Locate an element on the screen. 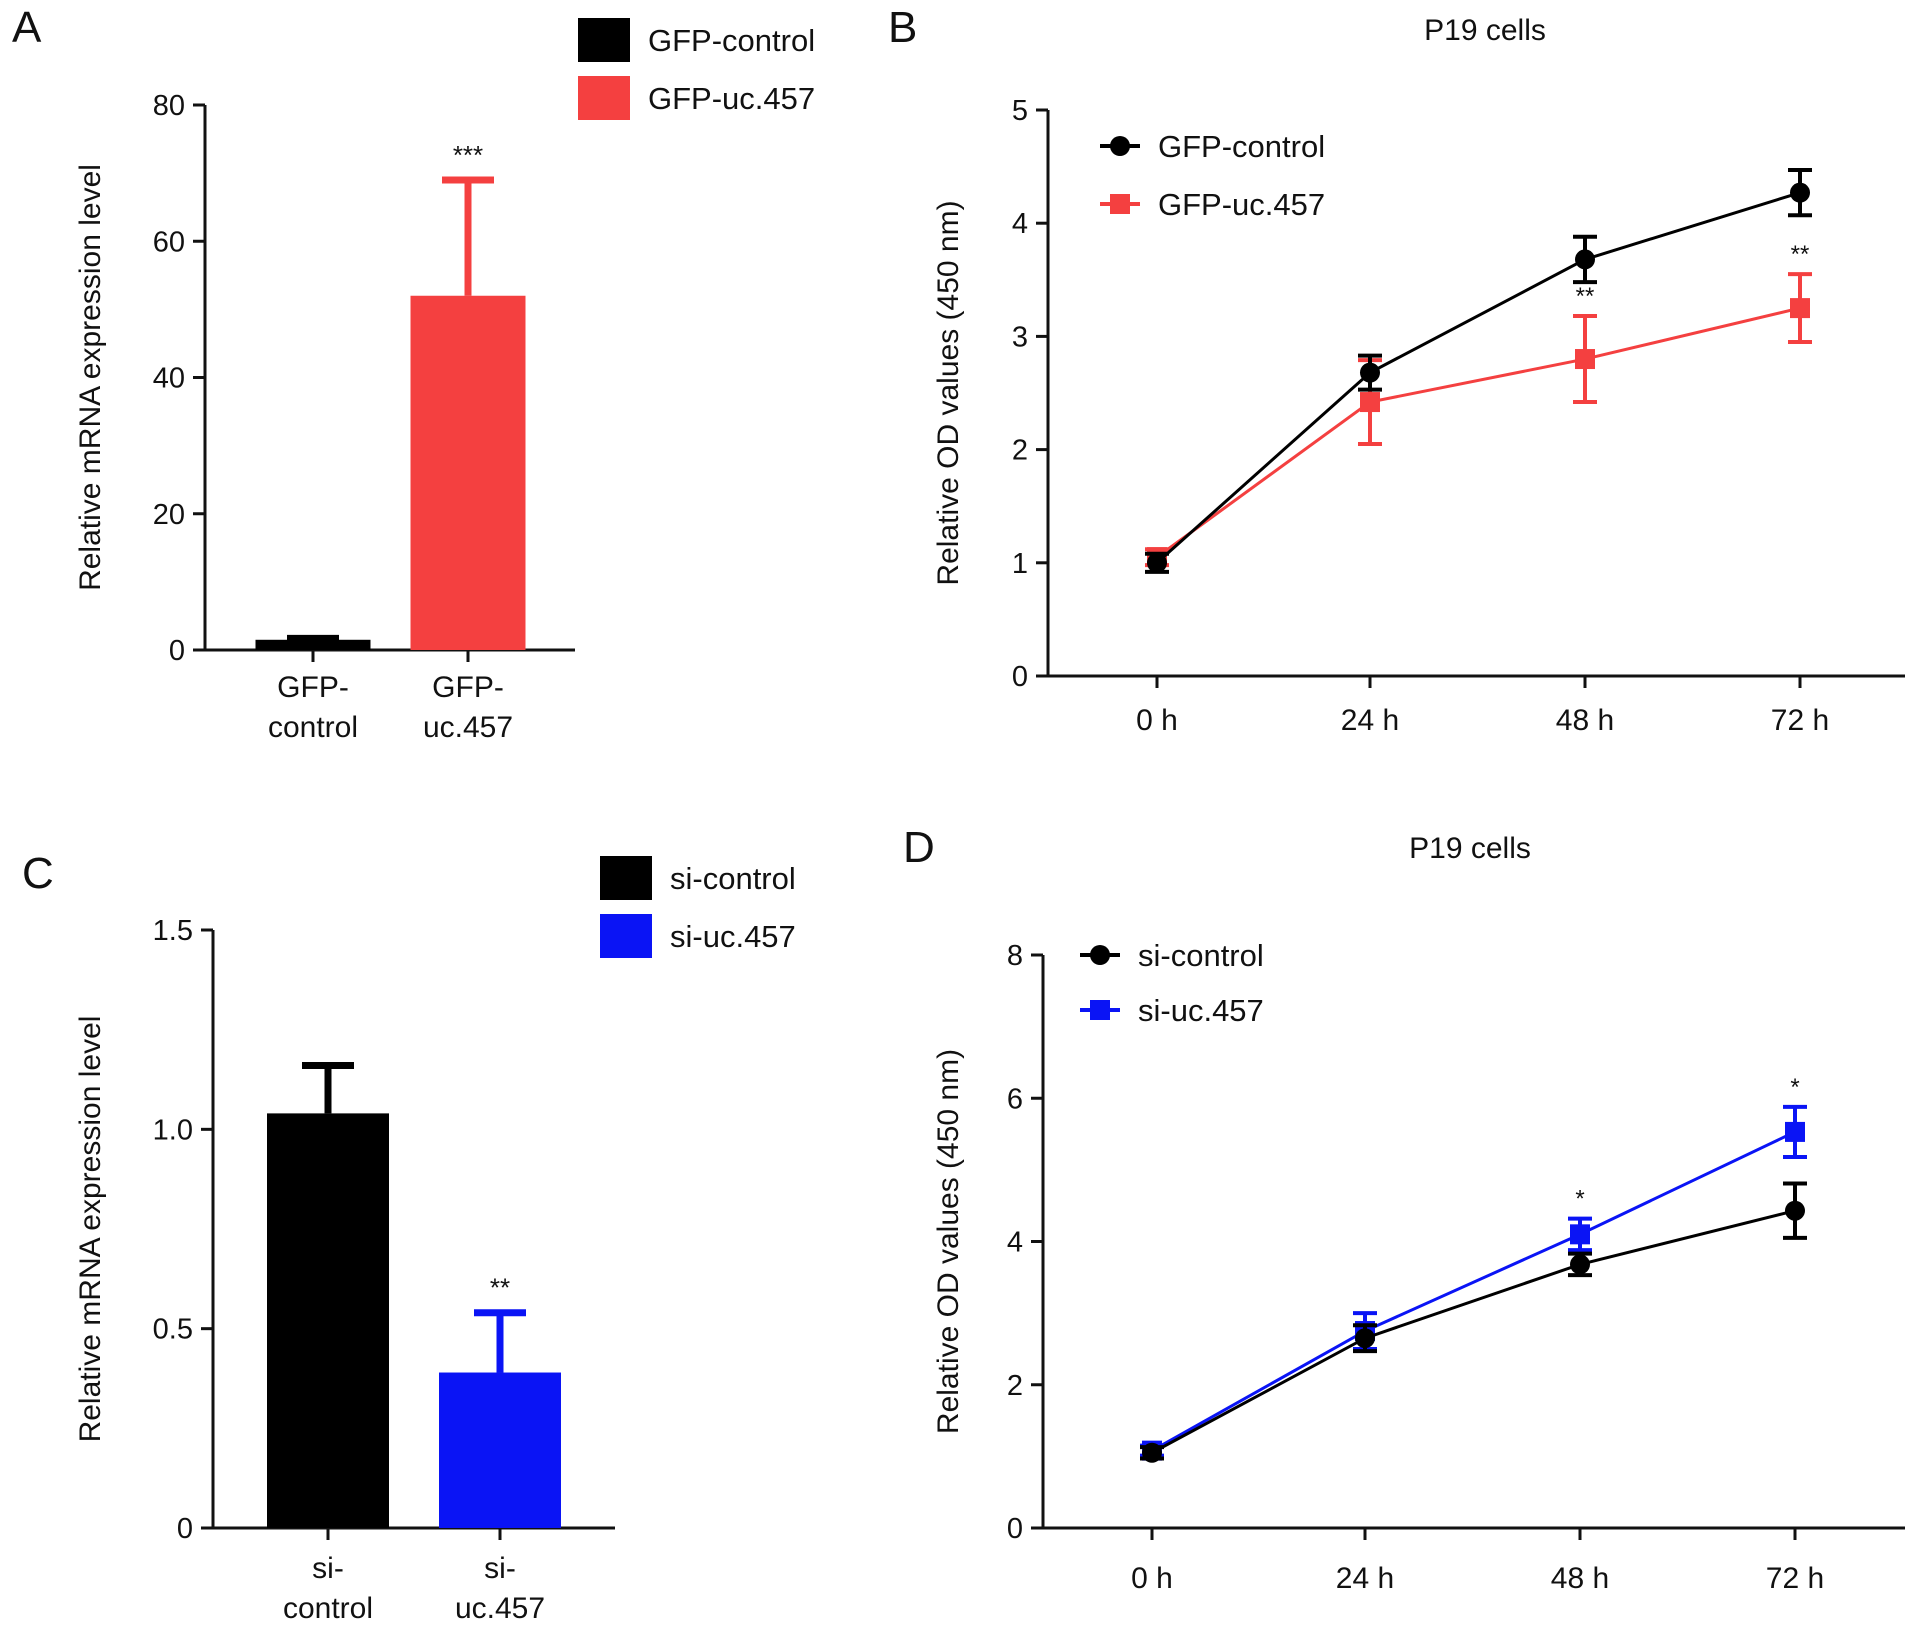 Image resolution: width=1913 pixels, height=1629 pixels. y-tick-label: 8 is located at coordinates (1015, 956).